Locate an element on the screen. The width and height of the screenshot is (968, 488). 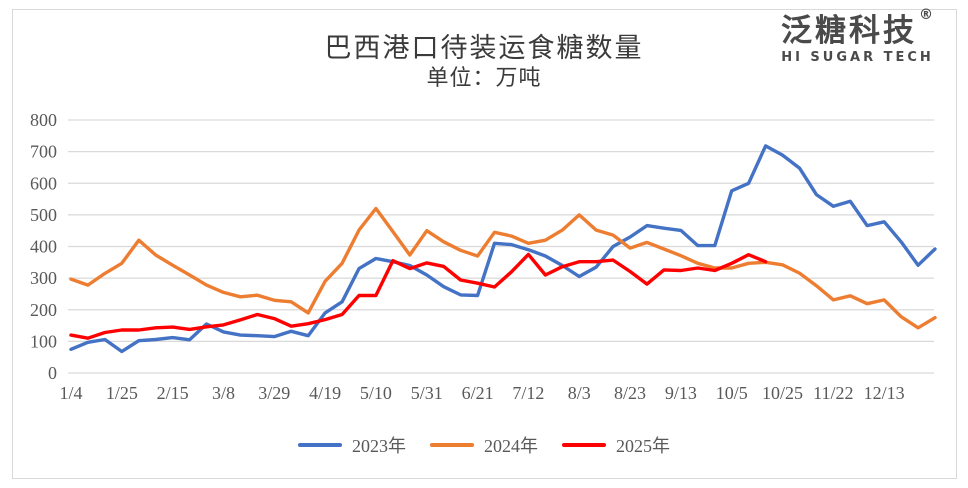
chart-legend: 2023年 2024年 2025年 is located at coordinates (484, 445).